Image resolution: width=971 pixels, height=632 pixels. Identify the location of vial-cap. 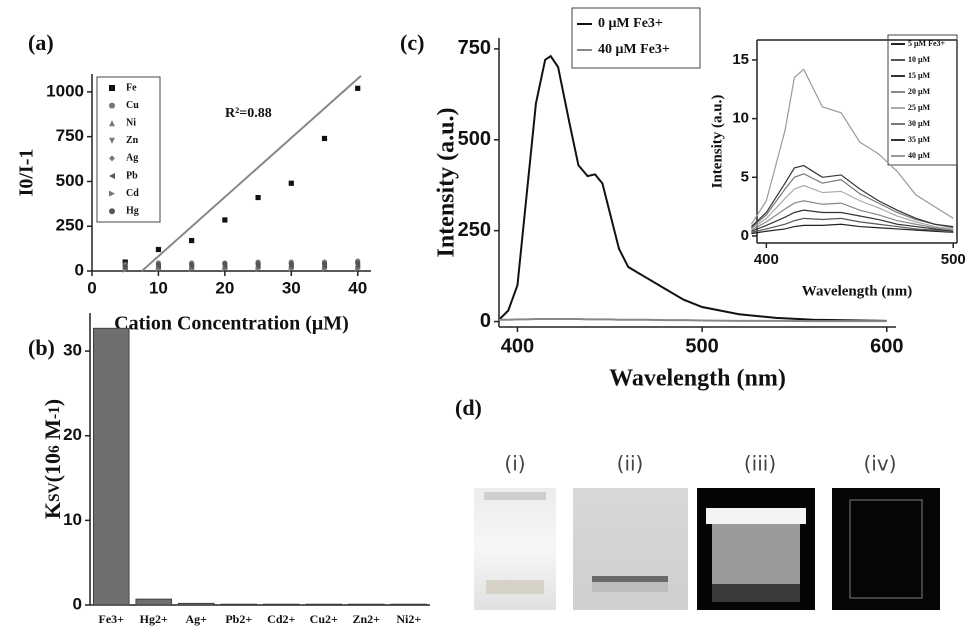
(515, 496).